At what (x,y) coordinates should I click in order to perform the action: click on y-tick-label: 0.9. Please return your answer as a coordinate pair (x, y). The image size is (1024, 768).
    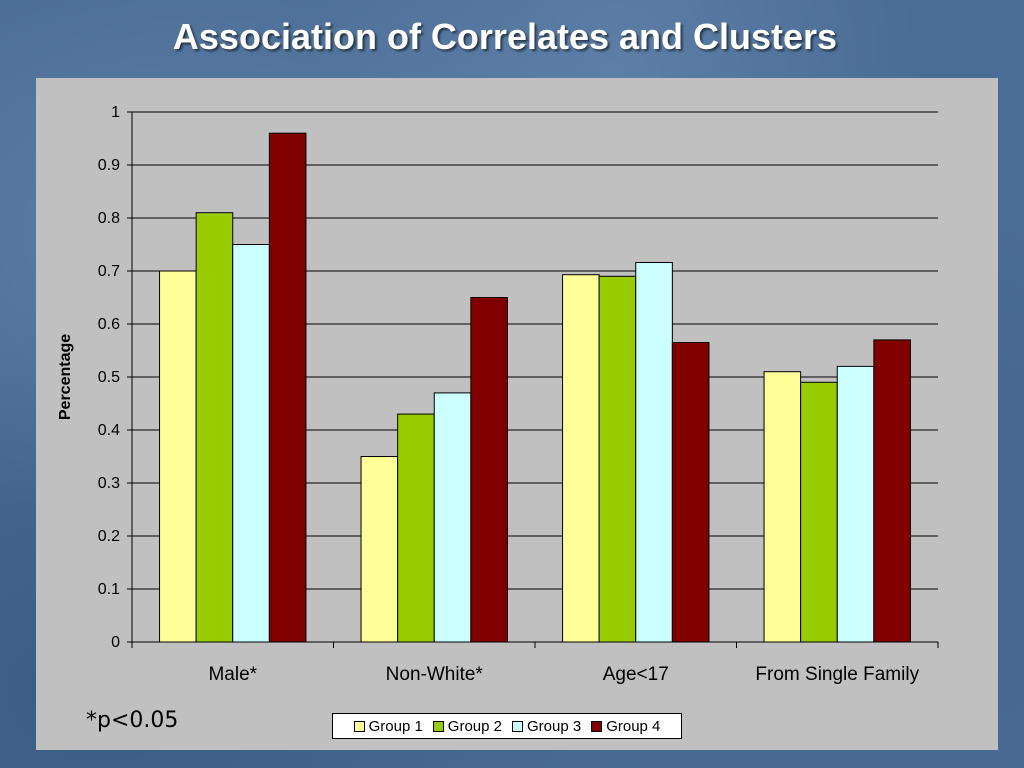
    Looking at the image, I should click on (109, 165).